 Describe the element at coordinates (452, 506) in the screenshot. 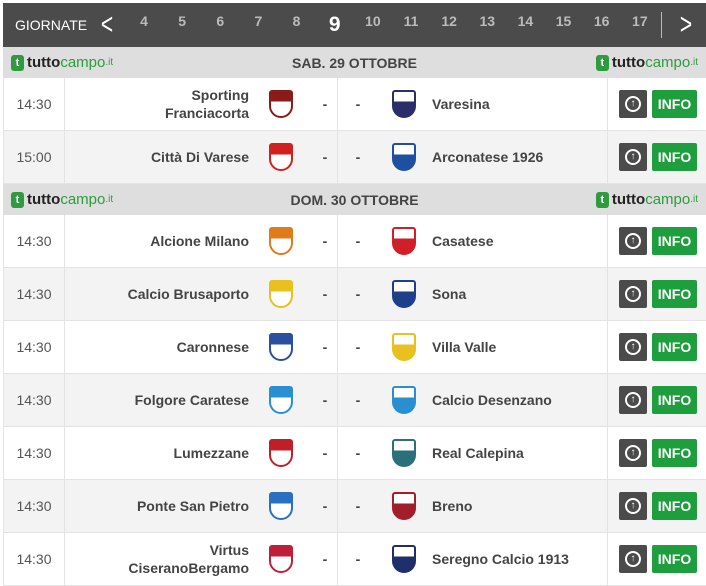

I see `away-team-name: Breno` at that location.